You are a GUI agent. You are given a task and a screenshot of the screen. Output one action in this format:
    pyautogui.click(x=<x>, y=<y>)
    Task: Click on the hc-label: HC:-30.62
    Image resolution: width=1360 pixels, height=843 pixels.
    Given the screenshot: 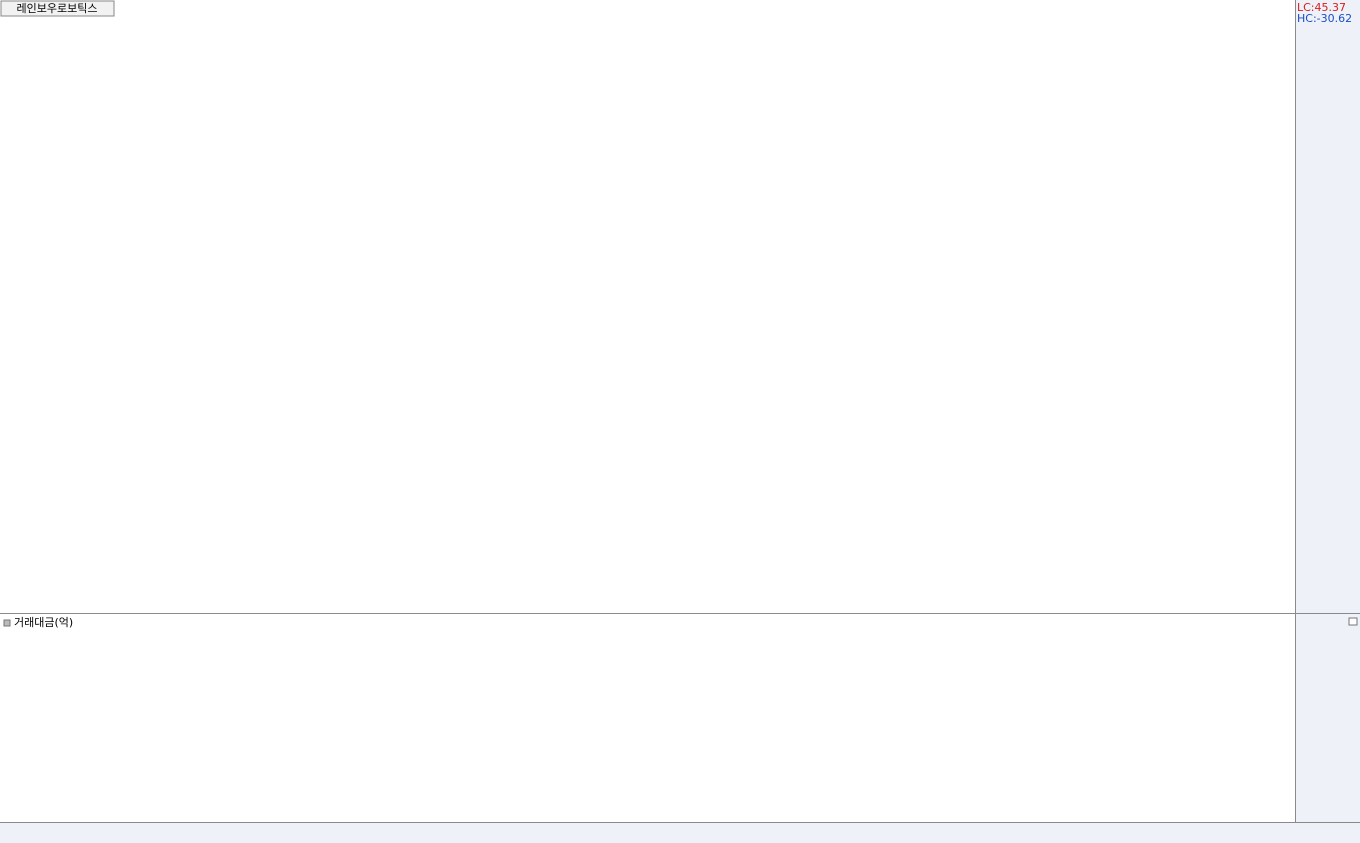 What is the action you would take?
    pyautogui.click(x=1324, y=18)
    